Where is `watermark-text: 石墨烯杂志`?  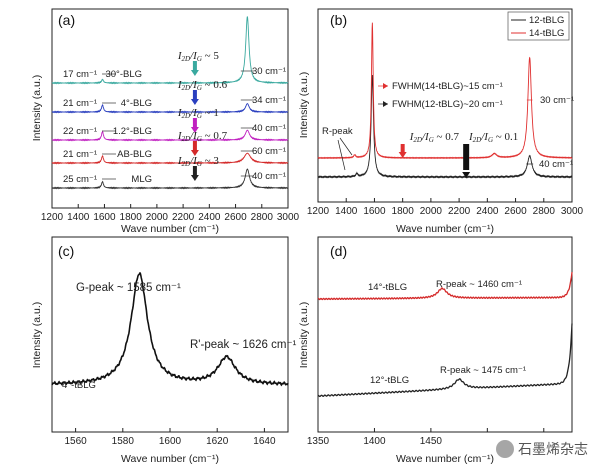
watermark-text: 石墨烯杂志 is located at coordinates (553, 450).